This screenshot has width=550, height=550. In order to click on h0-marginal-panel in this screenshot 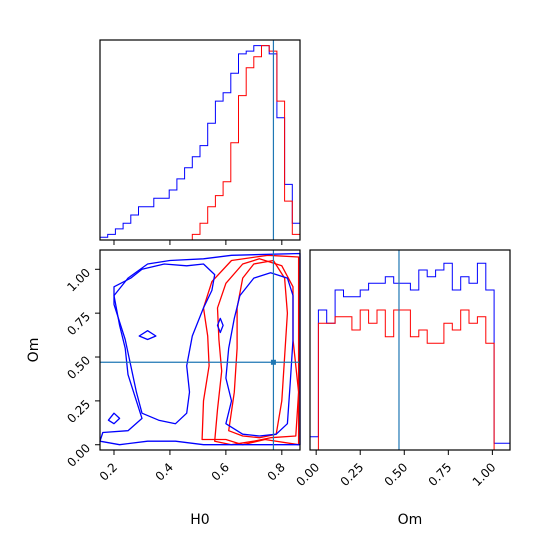, I will do `click(200, 142)`.